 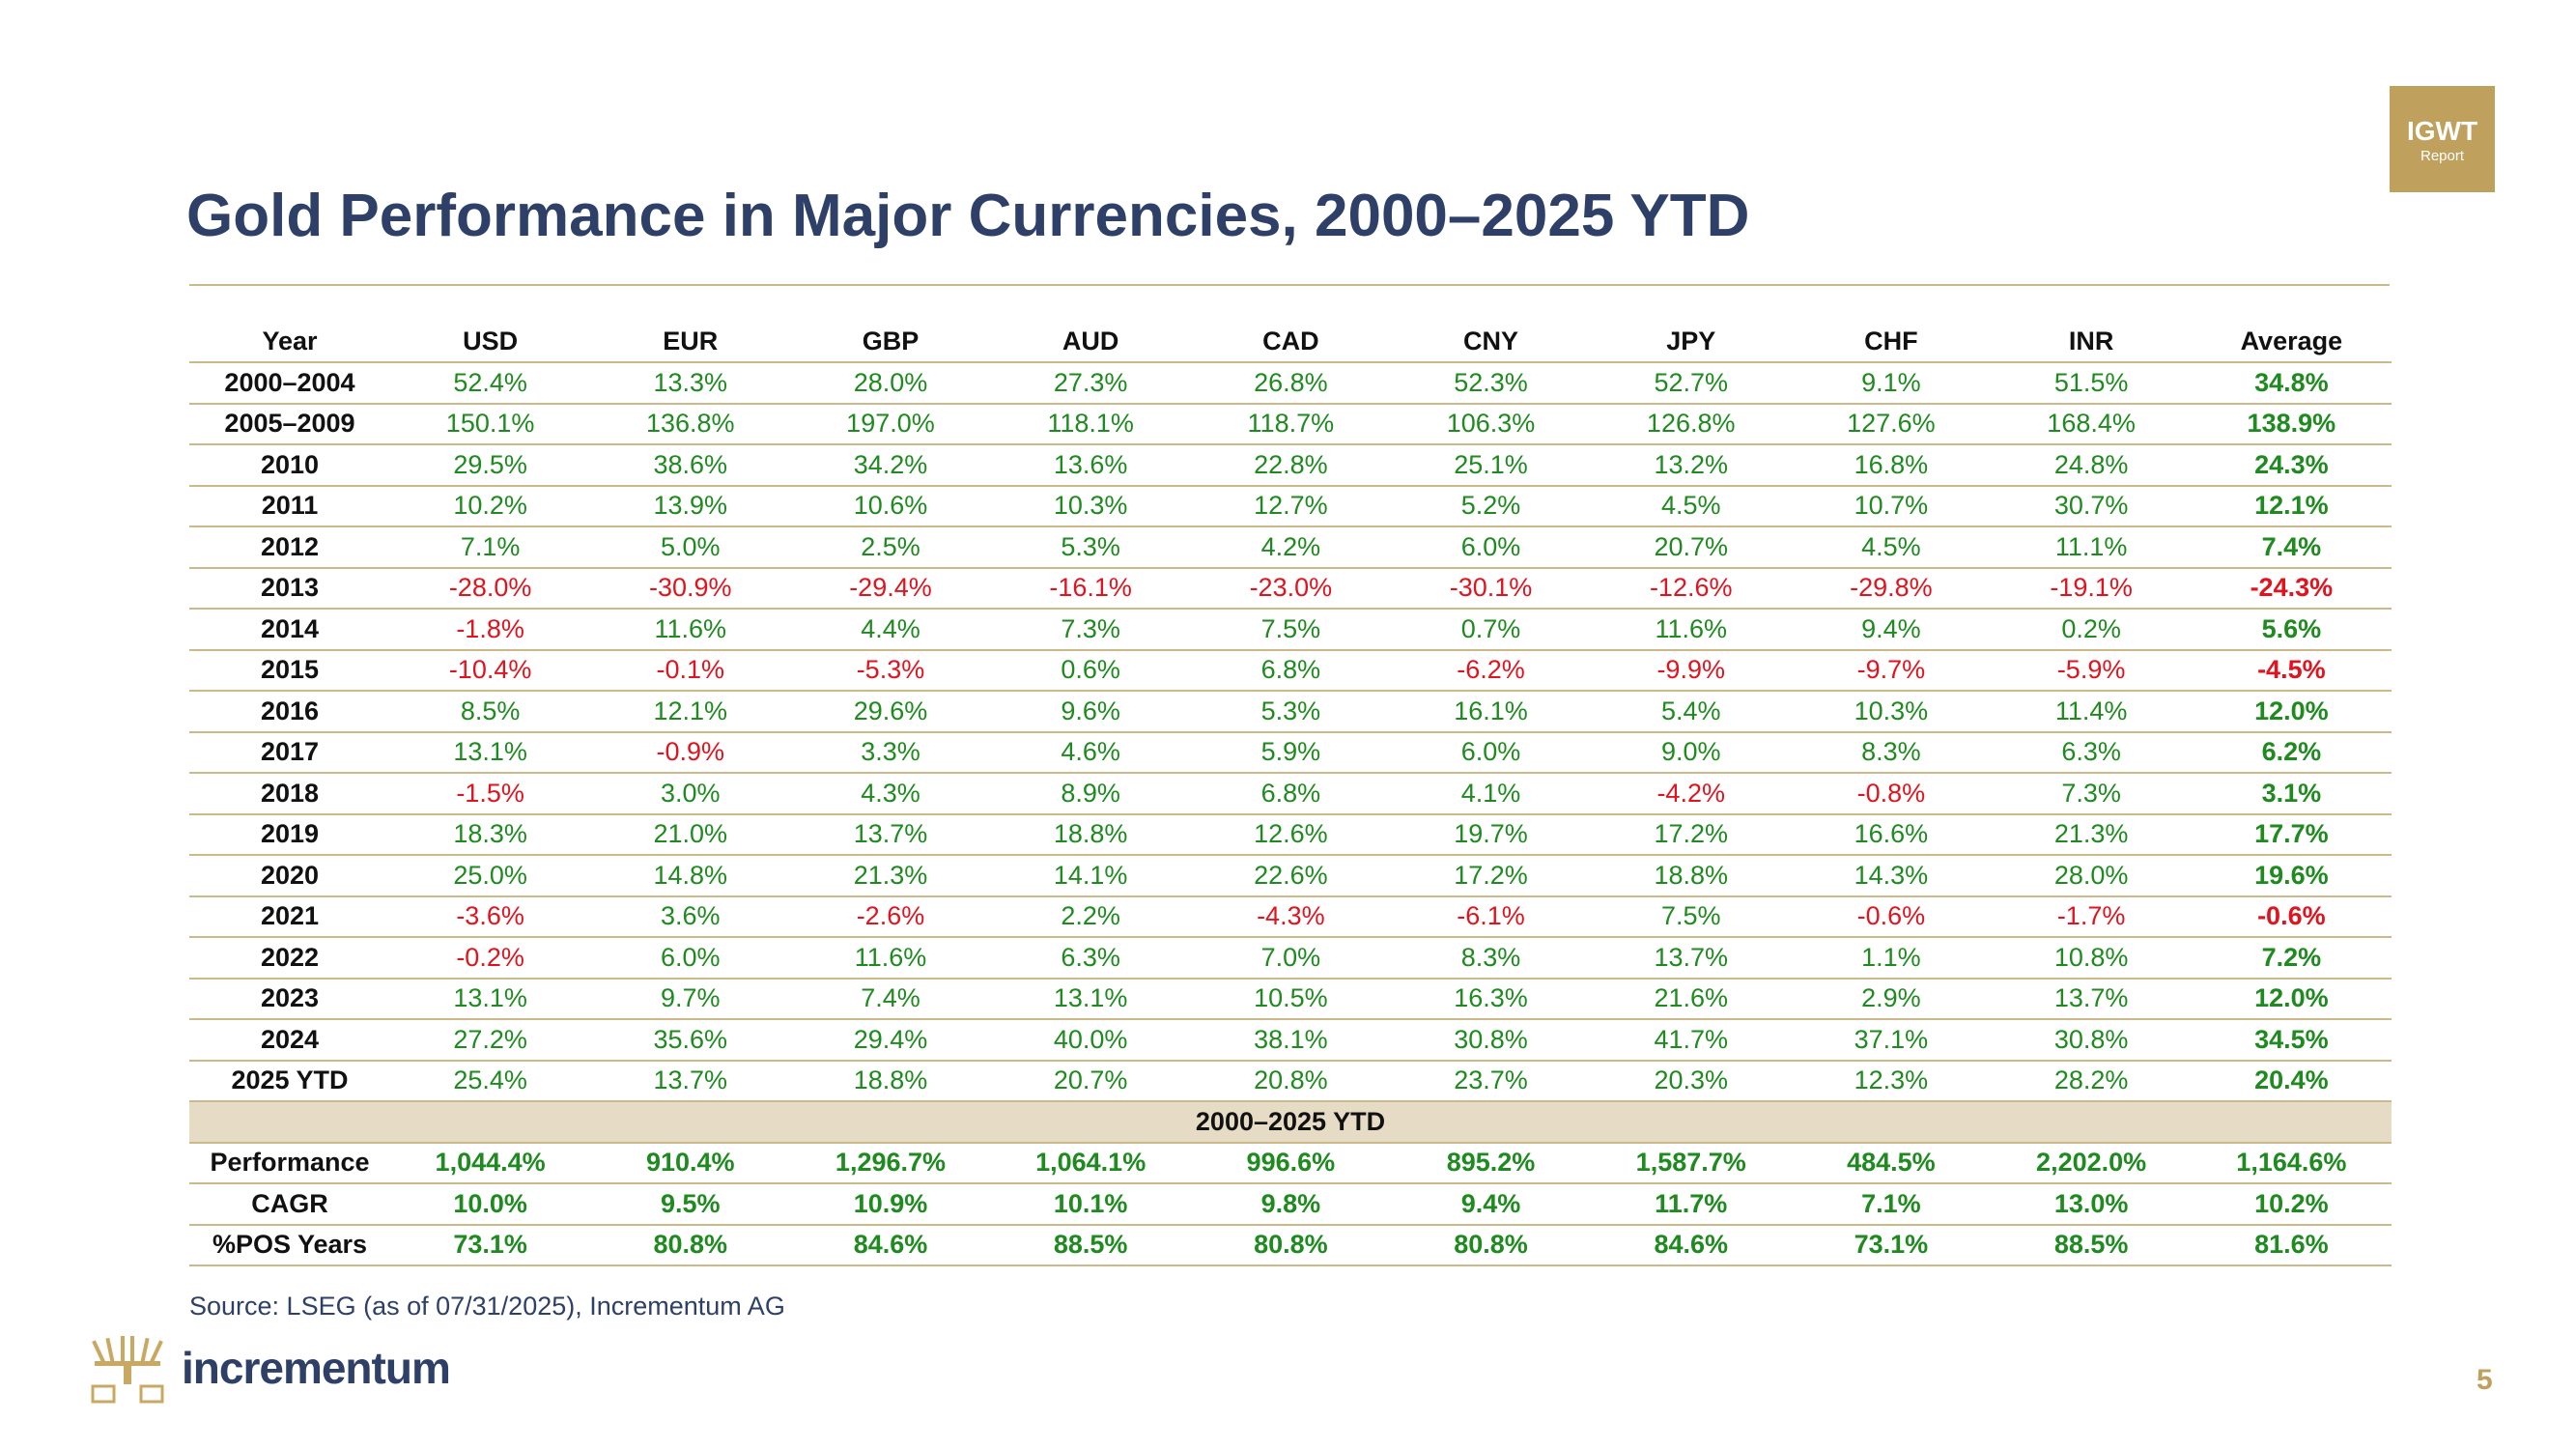 What do you see at coordinates (490, 1163) in the screenshot?
I see `value-cell: 1,044.4%` at bounding box center [490, 1163].